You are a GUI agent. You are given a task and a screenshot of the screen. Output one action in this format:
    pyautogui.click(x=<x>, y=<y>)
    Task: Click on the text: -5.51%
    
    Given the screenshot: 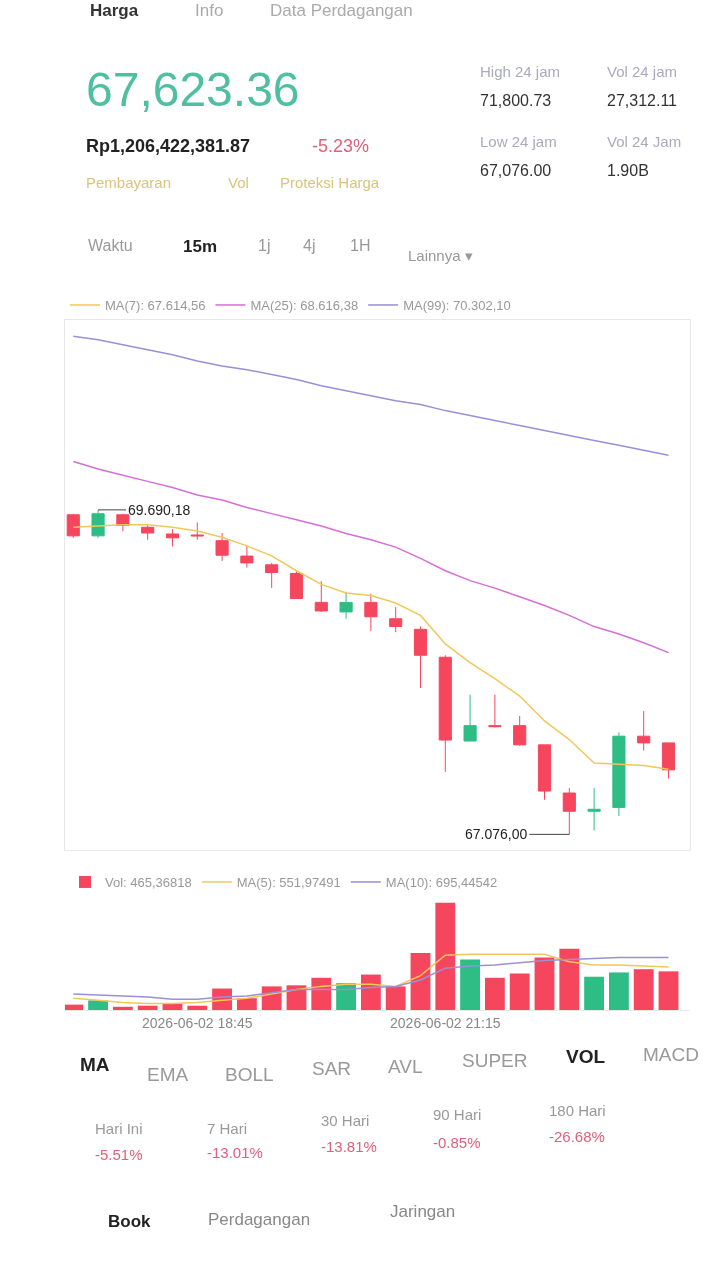 What is the action you would take?
    pyautogui.click(x=119, y=1154)
    